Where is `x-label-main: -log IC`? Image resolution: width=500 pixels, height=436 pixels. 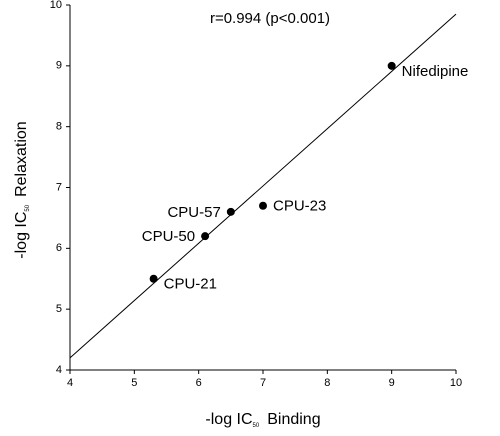 x-label-main: -log IC is located at coordinates (228, 419).